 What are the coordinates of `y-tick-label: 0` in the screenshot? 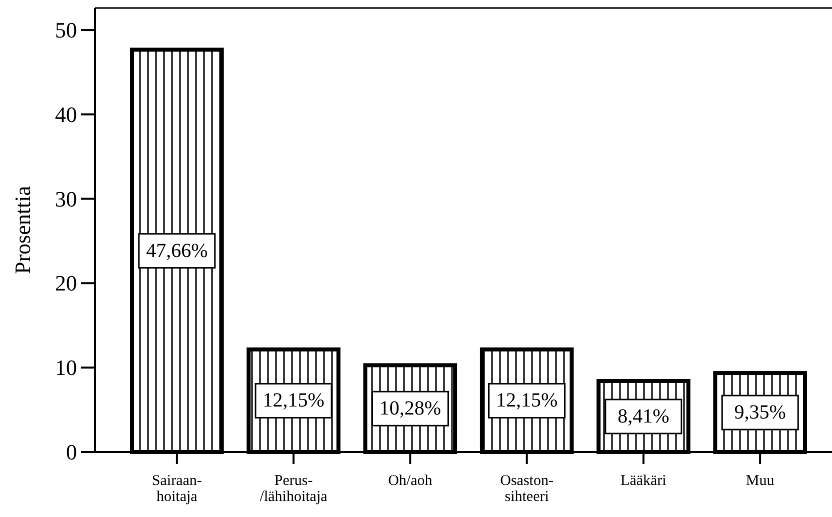 It's located at (71, 452).